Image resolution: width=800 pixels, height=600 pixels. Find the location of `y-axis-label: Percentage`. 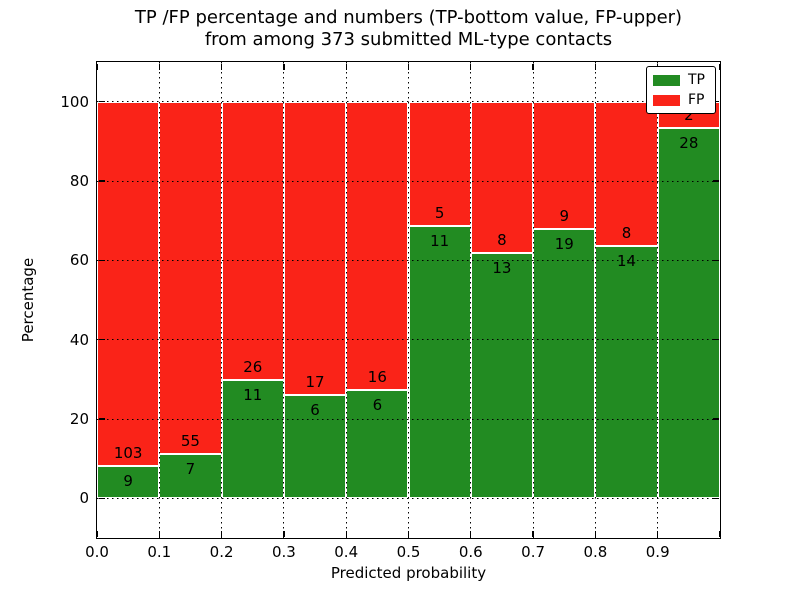

y-axis-label: Percentage is located at coordinates (28, 300).